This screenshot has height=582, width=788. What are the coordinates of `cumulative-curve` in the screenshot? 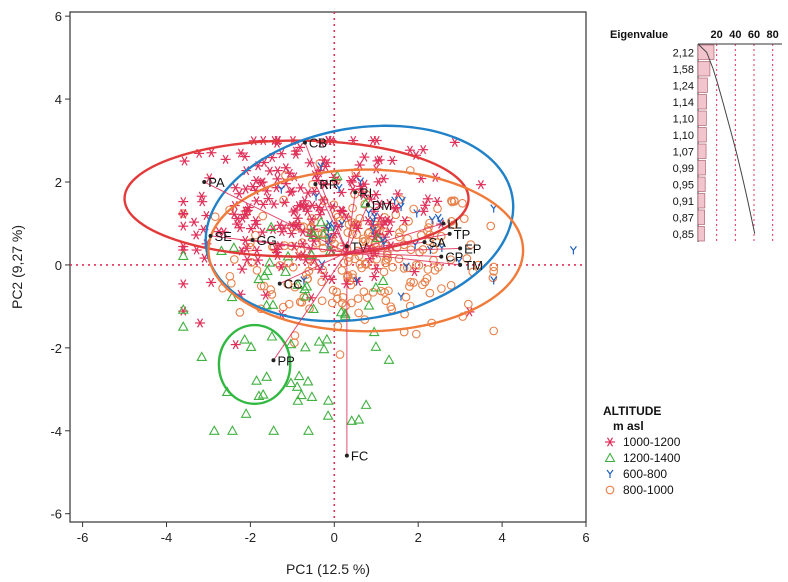 It's located at (726, 138).